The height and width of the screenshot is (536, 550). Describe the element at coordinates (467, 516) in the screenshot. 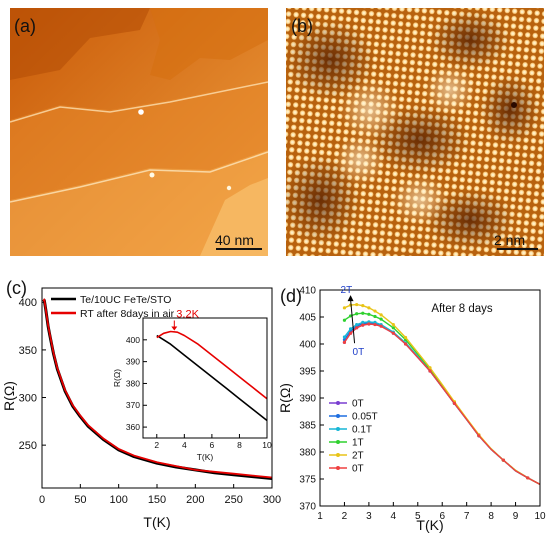

I see `chart-d-xtick-label: 7` at that location.